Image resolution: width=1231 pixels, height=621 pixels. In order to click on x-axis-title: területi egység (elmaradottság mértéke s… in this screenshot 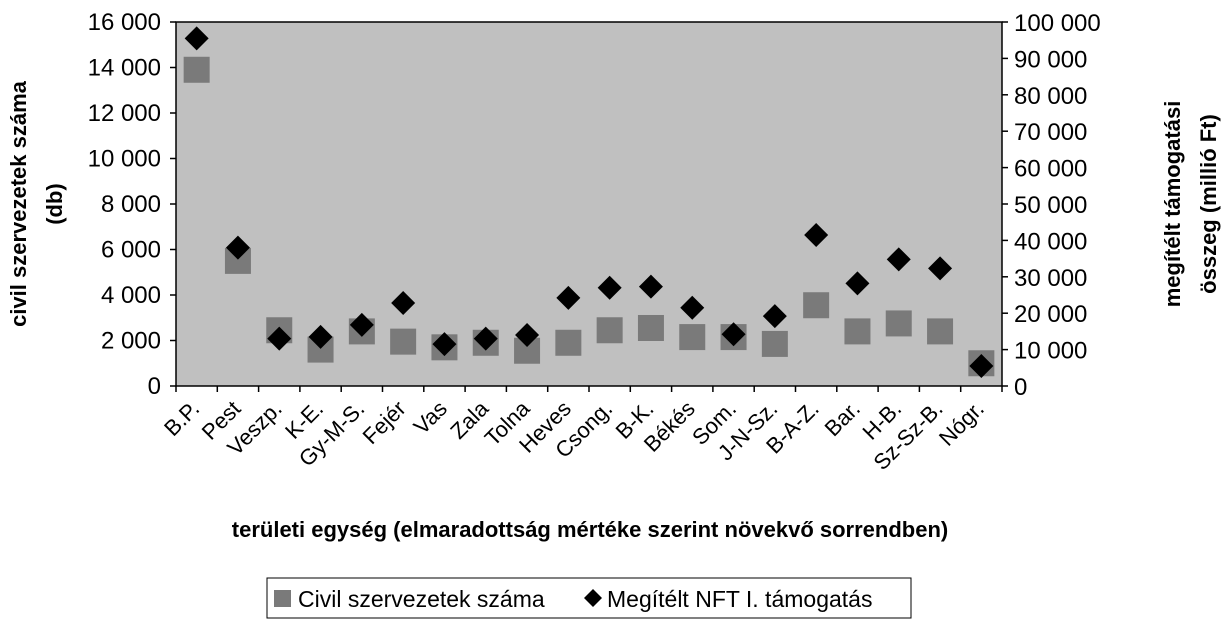, I will do `click(590, 529)`.